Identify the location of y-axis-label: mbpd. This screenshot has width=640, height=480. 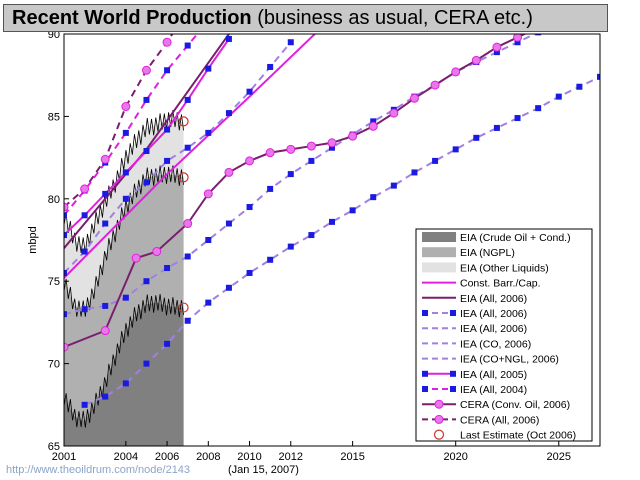
(33, 240).